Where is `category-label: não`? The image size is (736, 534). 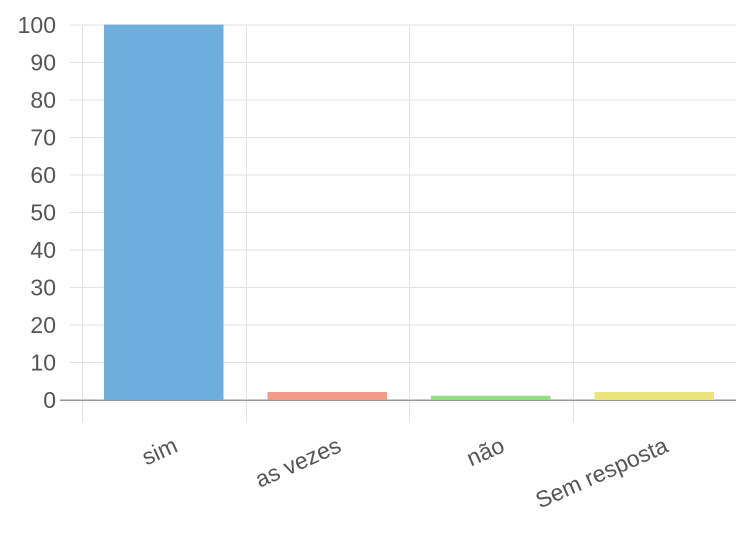 category-label: não is located at coordinates (486, 451).